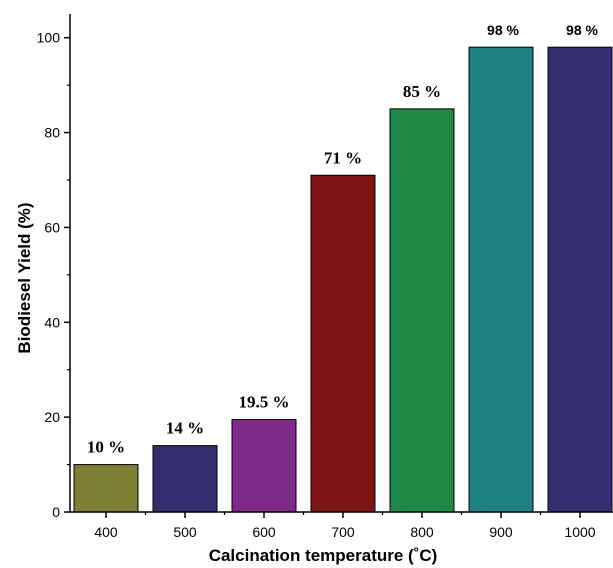  What do you see at coordinates (185, 532) in the screenshot?
I see `x-tick-label: 500` at bounding box center [185, 532].